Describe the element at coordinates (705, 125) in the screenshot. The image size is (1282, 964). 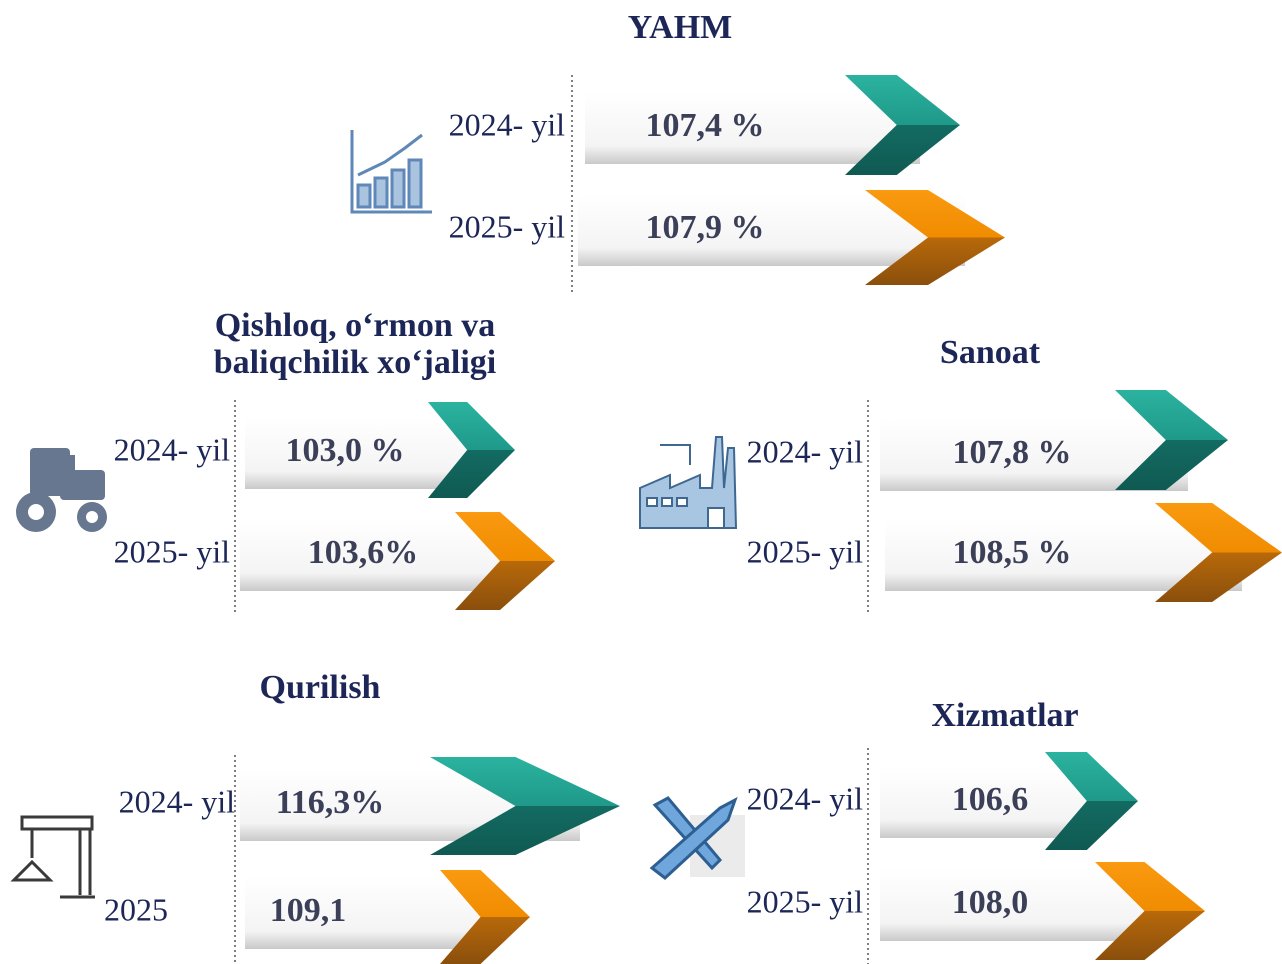
I see `value: 107,4 %` at that location.